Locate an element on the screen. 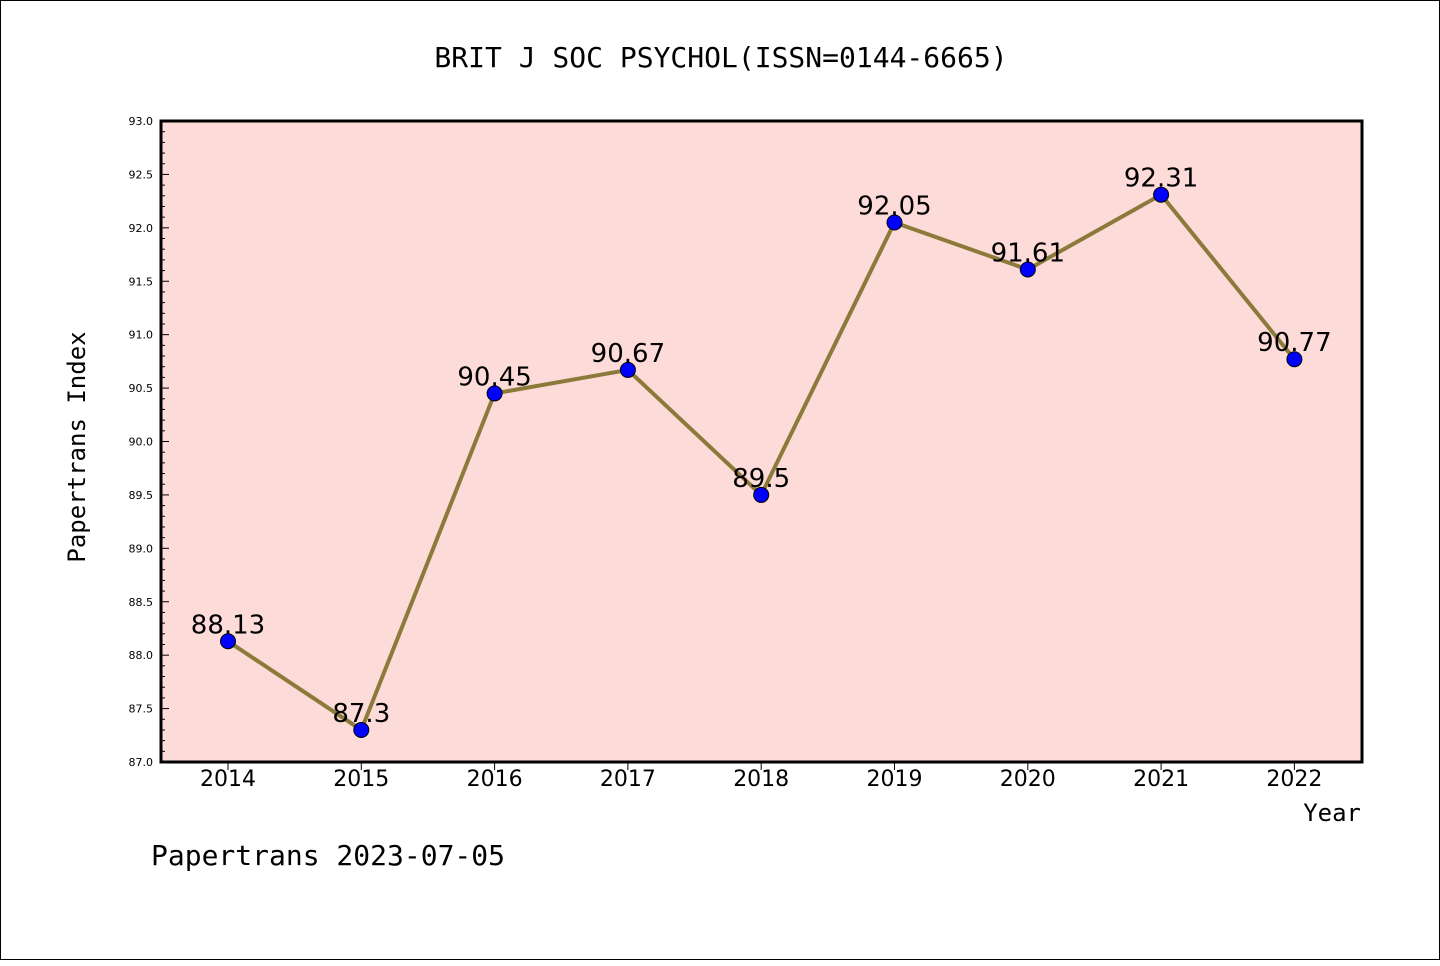  y-axis-label: Papertrans Index is located at coordinates (77, 446).